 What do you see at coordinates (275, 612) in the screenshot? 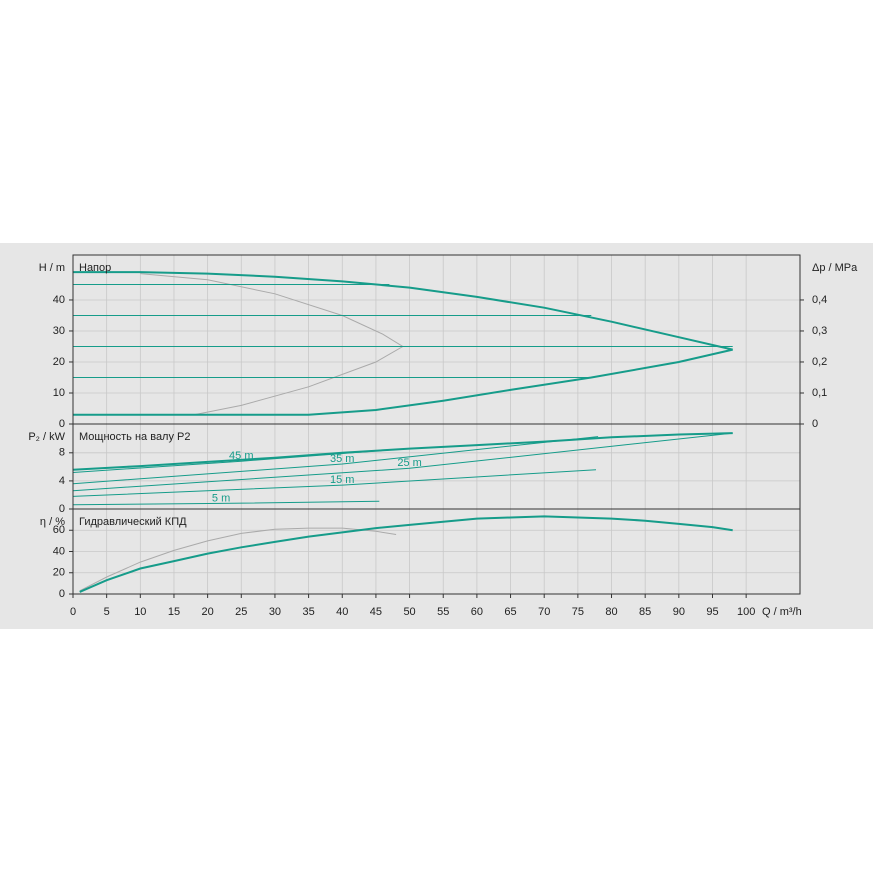
I see `x-tick-label: 30` at bounding box center [275, 612].